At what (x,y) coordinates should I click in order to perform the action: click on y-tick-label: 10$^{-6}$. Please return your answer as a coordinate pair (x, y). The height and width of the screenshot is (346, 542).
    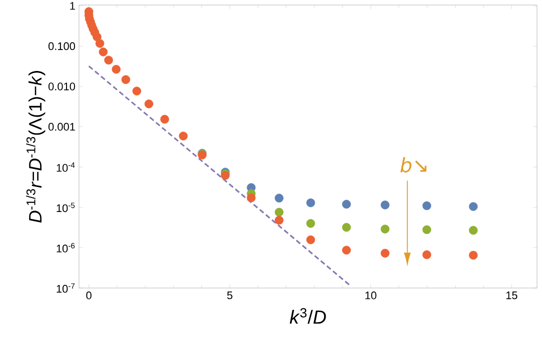
    Looking at the image, I should click on (65, 247).